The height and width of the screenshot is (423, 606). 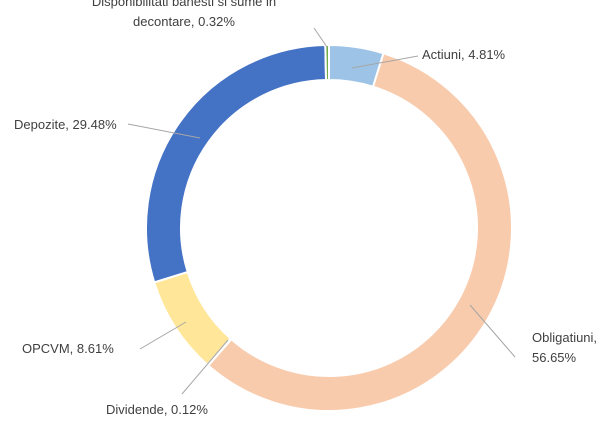 I want to click on slice-label-line: Obligatiuni,, so click(x=564, y=337).